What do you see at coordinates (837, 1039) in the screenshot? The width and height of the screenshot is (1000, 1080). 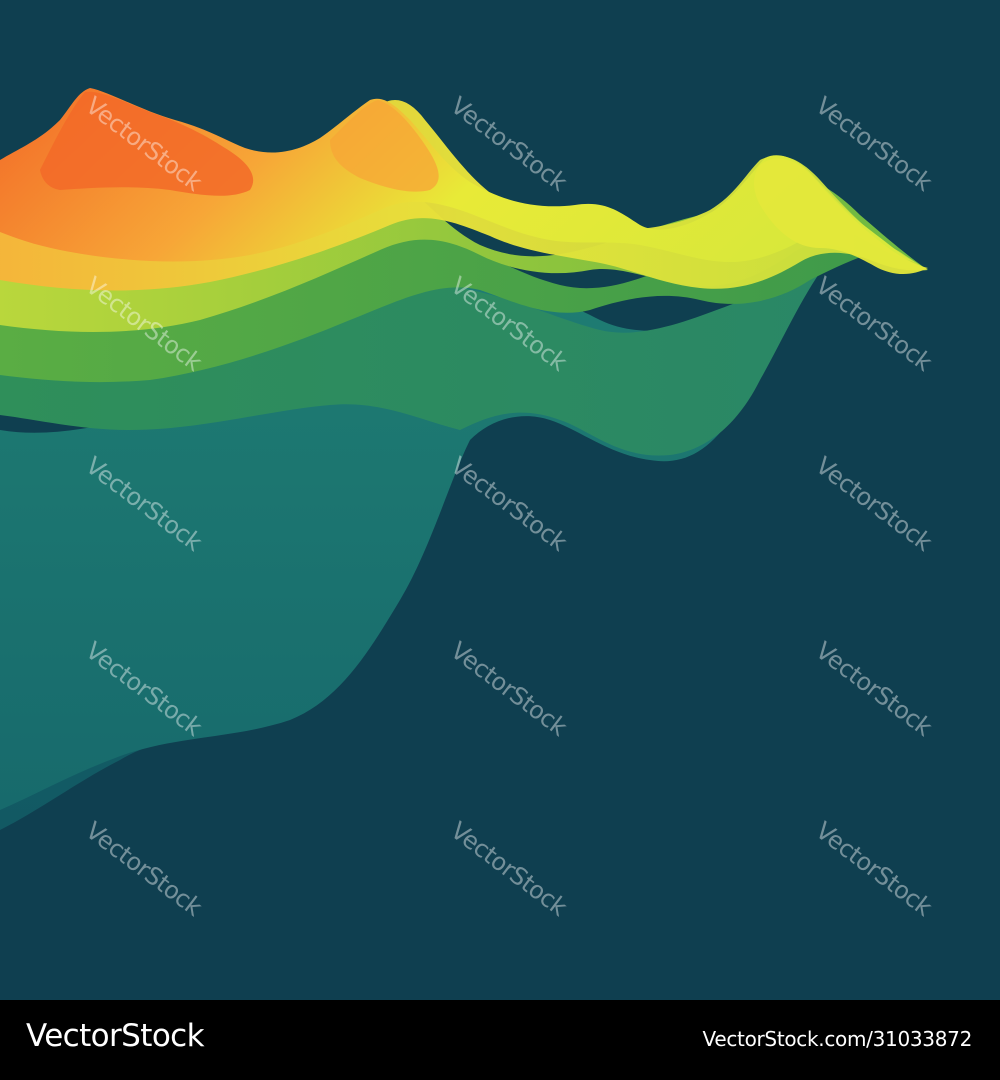 I see `footer-image-id: VectorStock.com/31033872` at bounding box center [837, 1039].